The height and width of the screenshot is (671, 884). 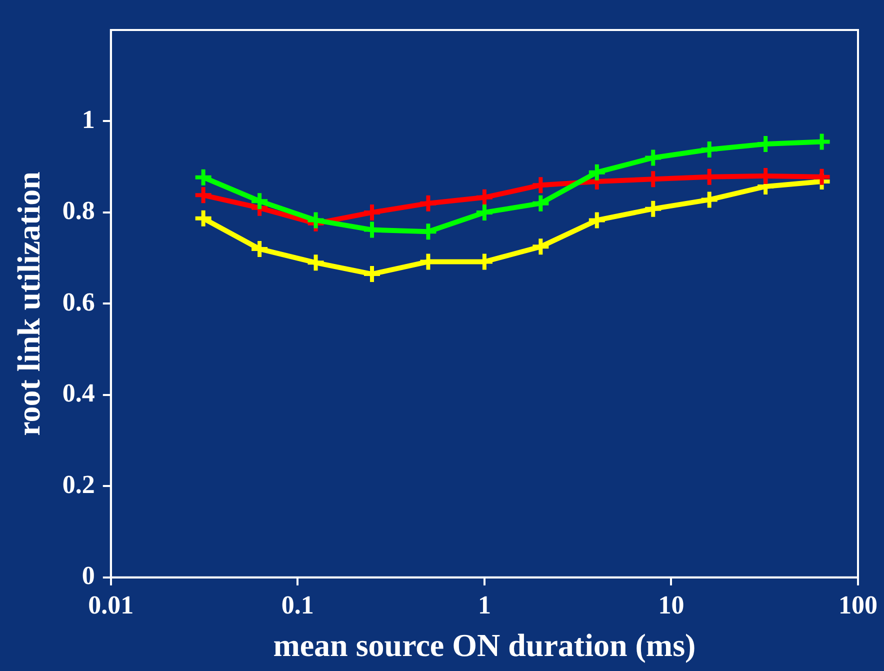 I want to click on y-tick-label: 0, so click(x=88, y=575).